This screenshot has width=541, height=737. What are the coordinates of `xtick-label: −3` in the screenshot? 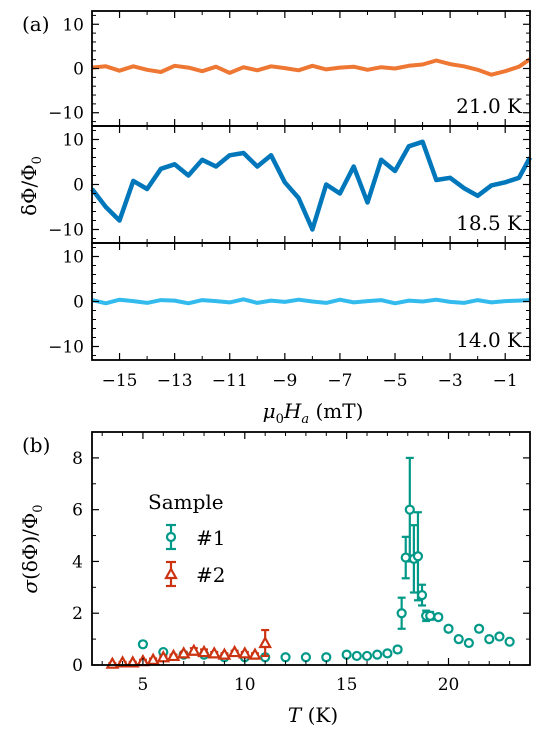 It's located at (450, 381).